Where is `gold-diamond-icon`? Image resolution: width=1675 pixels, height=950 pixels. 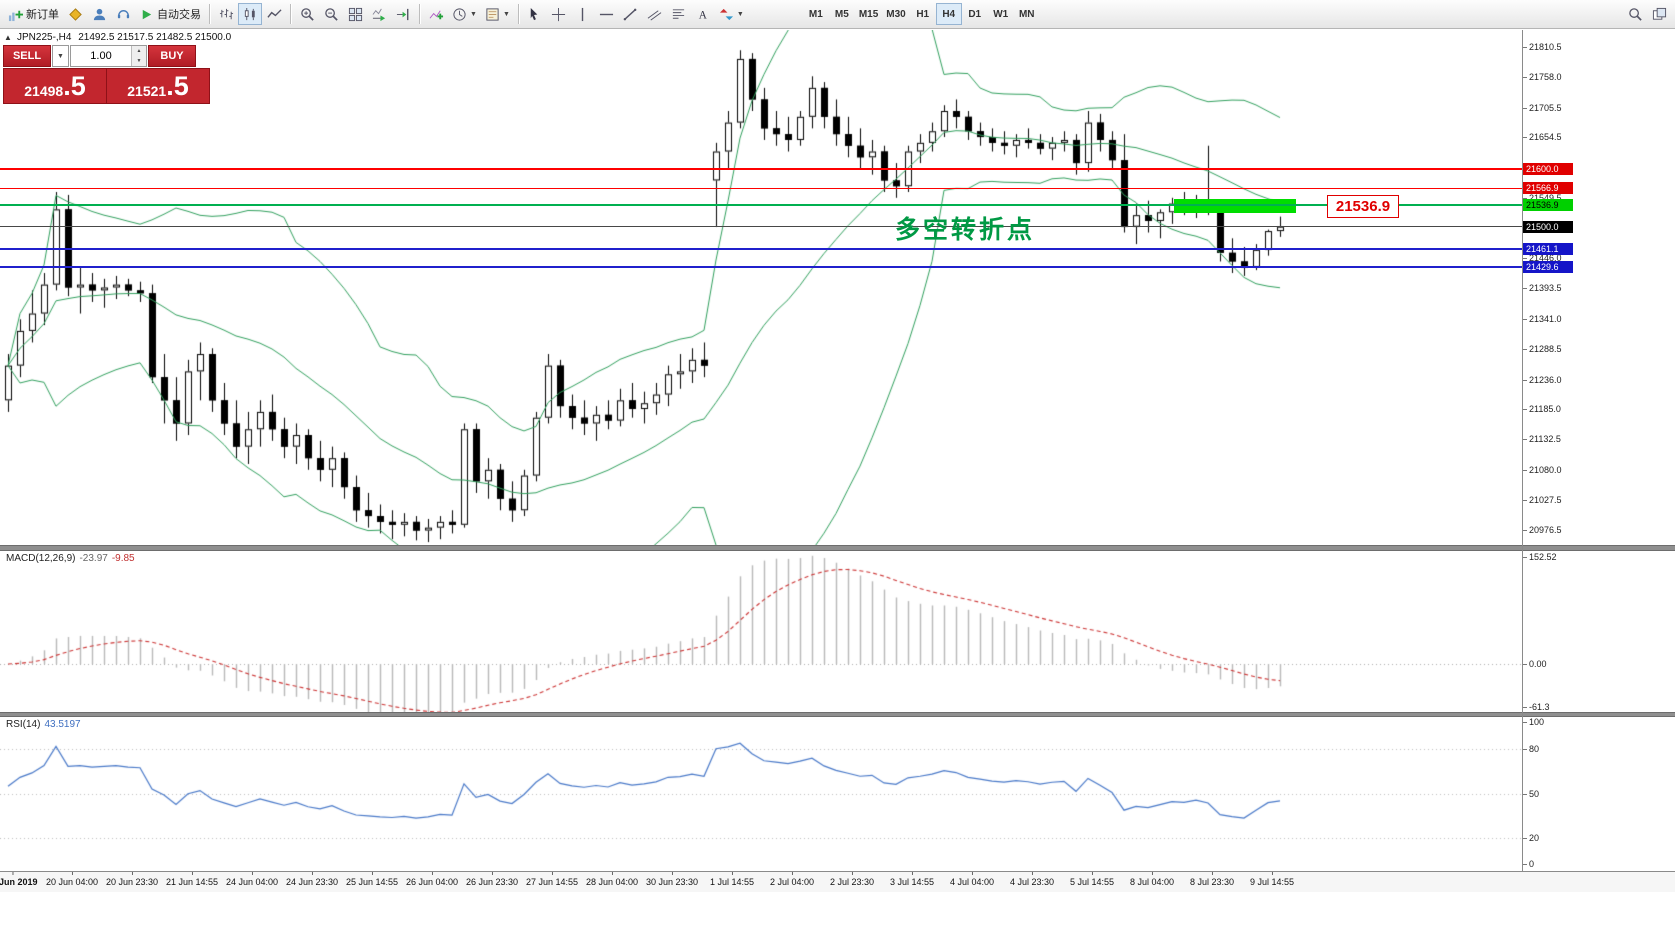 gold-diamond-icon is located at coordinates (75, 14).